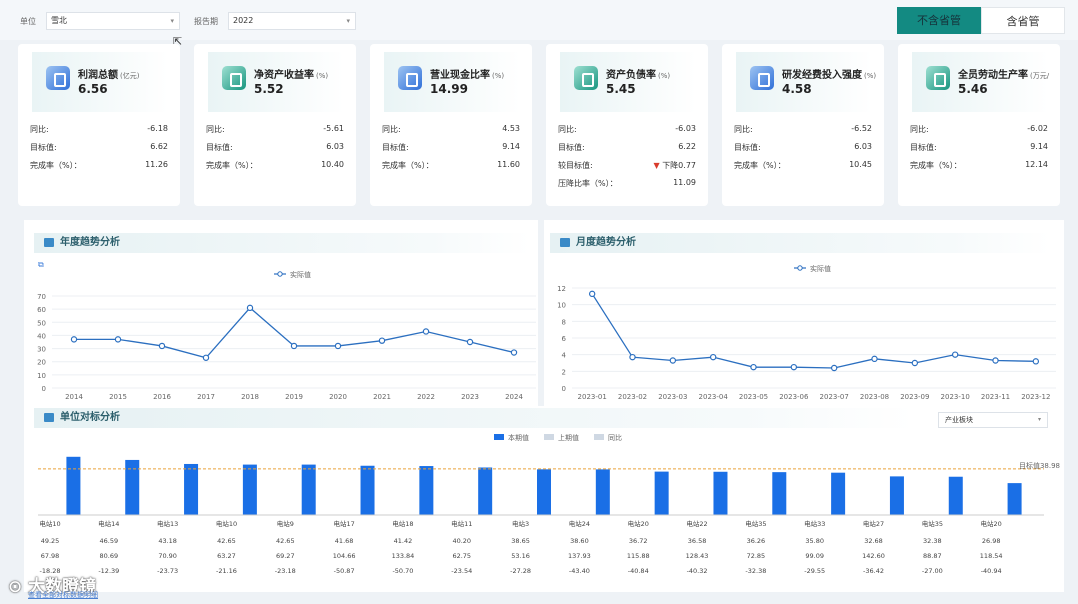  I want to click on x-tick-label: 2023-01, so click(592, 397).